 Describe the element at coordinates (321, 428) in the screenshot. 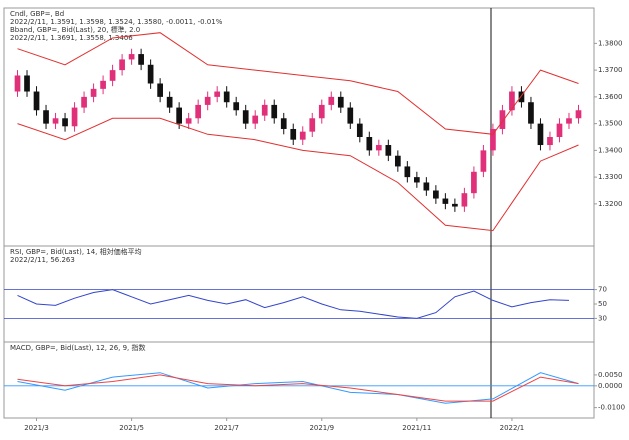

I see `x-tick-label: 2021/9` at that location.